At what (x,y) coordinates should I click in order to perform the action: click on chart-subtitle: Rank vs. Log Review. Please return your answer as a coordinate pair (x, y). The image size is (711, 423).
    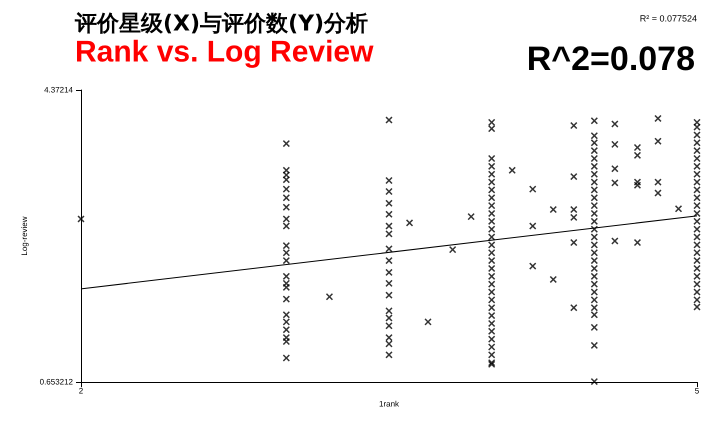
    Looking at the image, I should click on (224, 52).